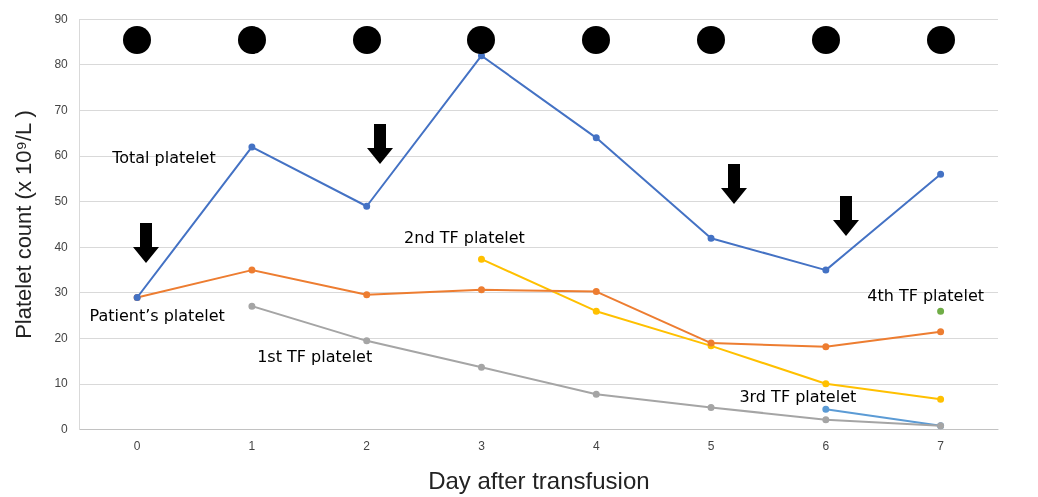 The height and width of the screenshot is (497, 1038). What do you see at coordinates (596, 446) in the screenshot?
I see `x-tick-label: 4` at bounding box center [596, 446].